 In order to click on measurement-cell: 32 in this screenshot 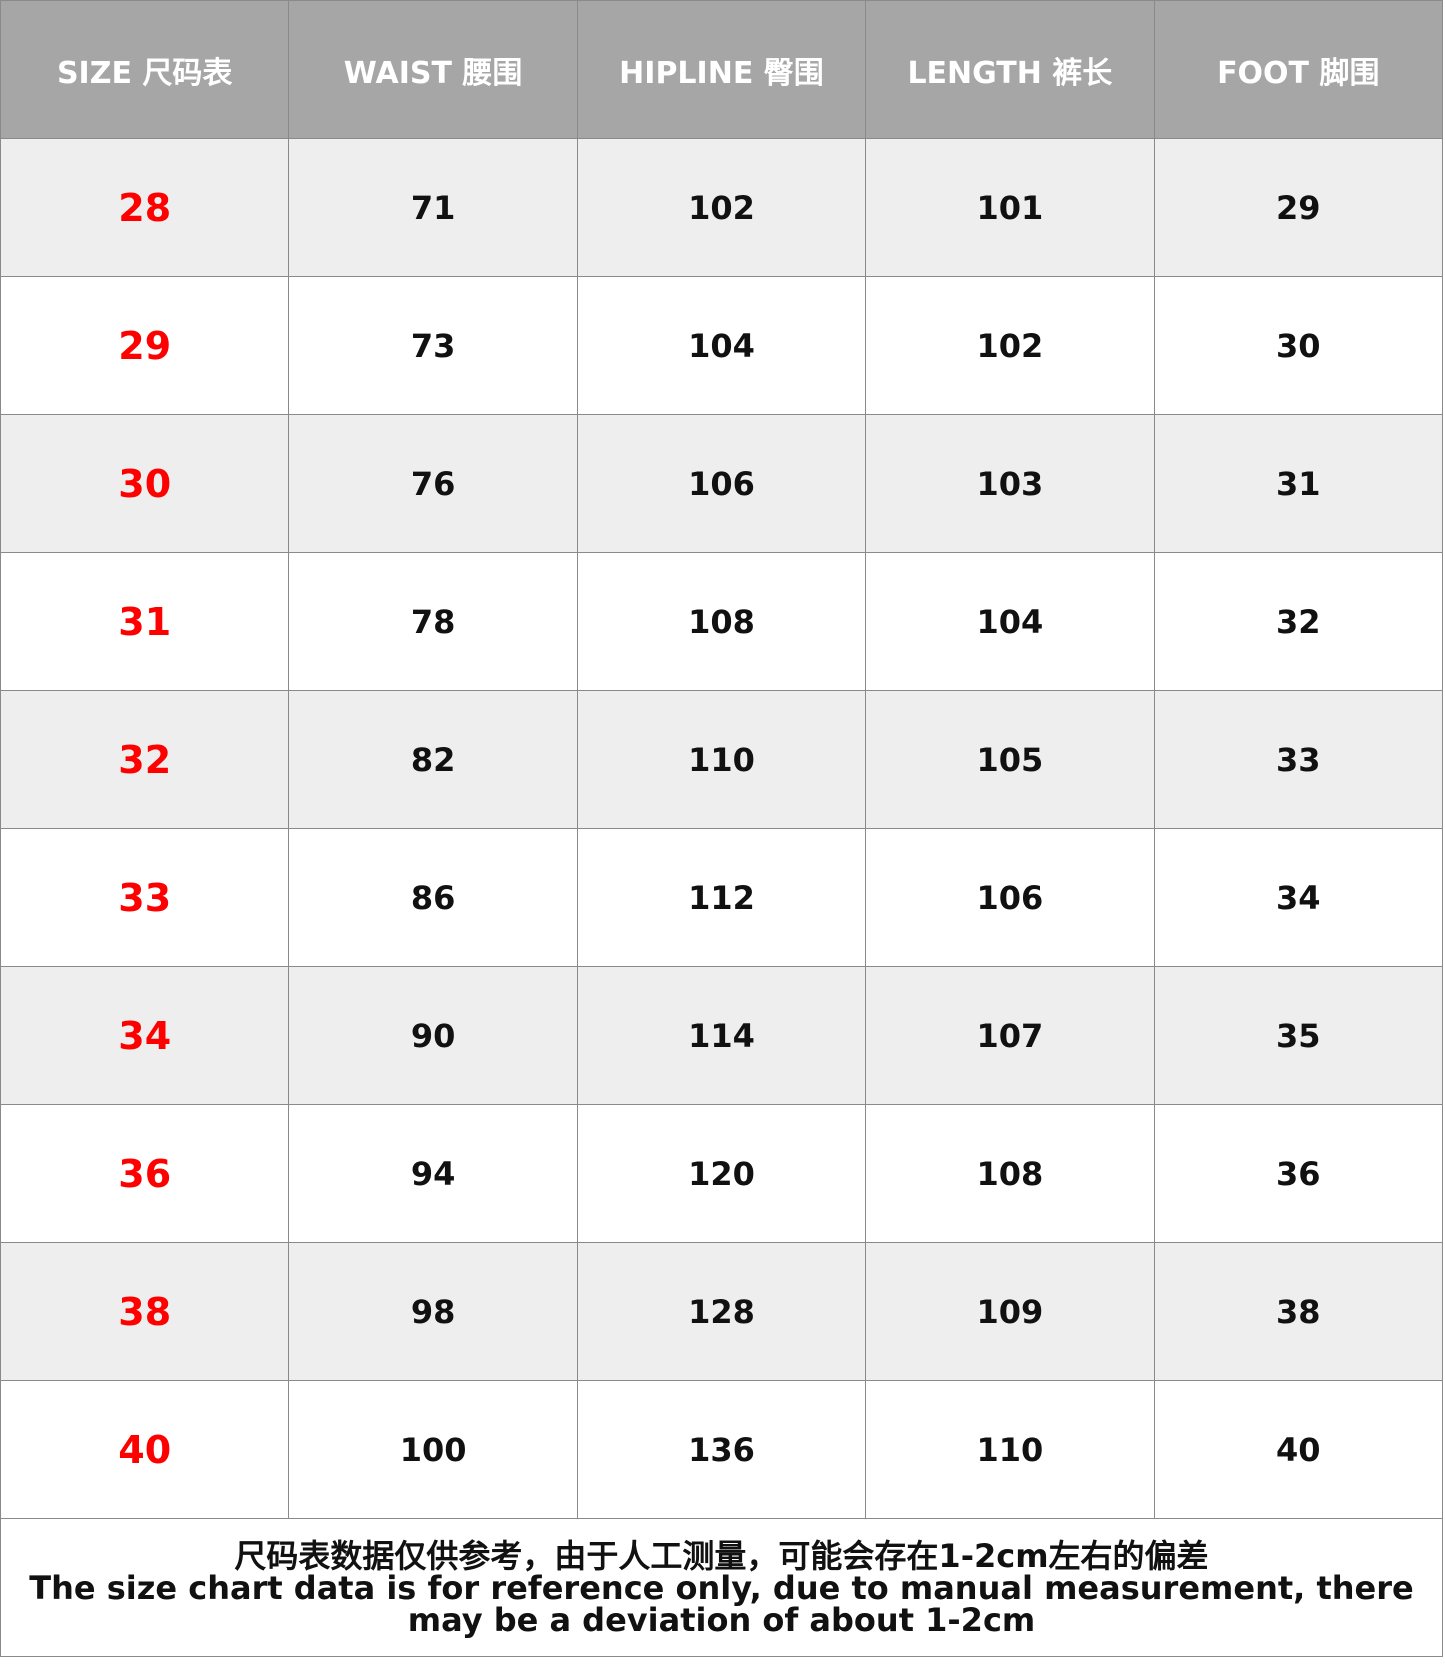, I will do `click(1298, 621)`.